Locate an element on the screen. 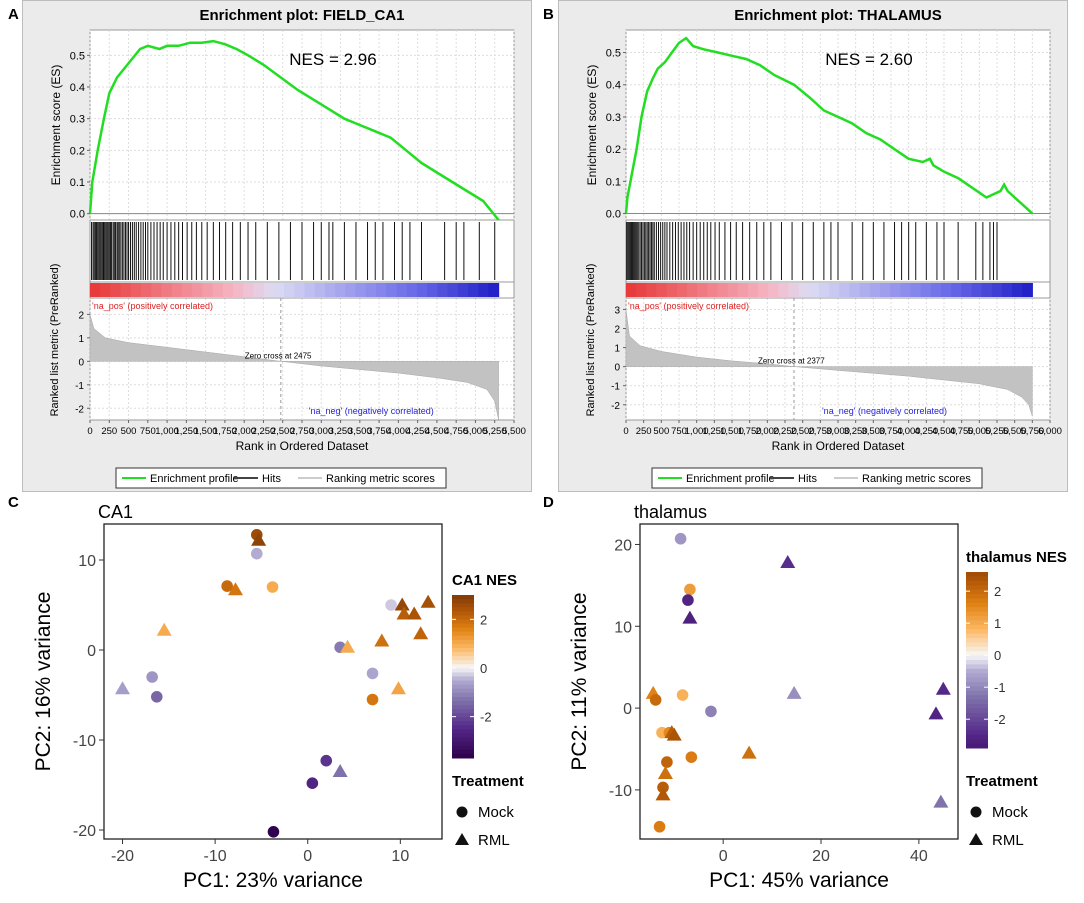  x-tick-label: 5,750 is located at coordinates (1032, 431).